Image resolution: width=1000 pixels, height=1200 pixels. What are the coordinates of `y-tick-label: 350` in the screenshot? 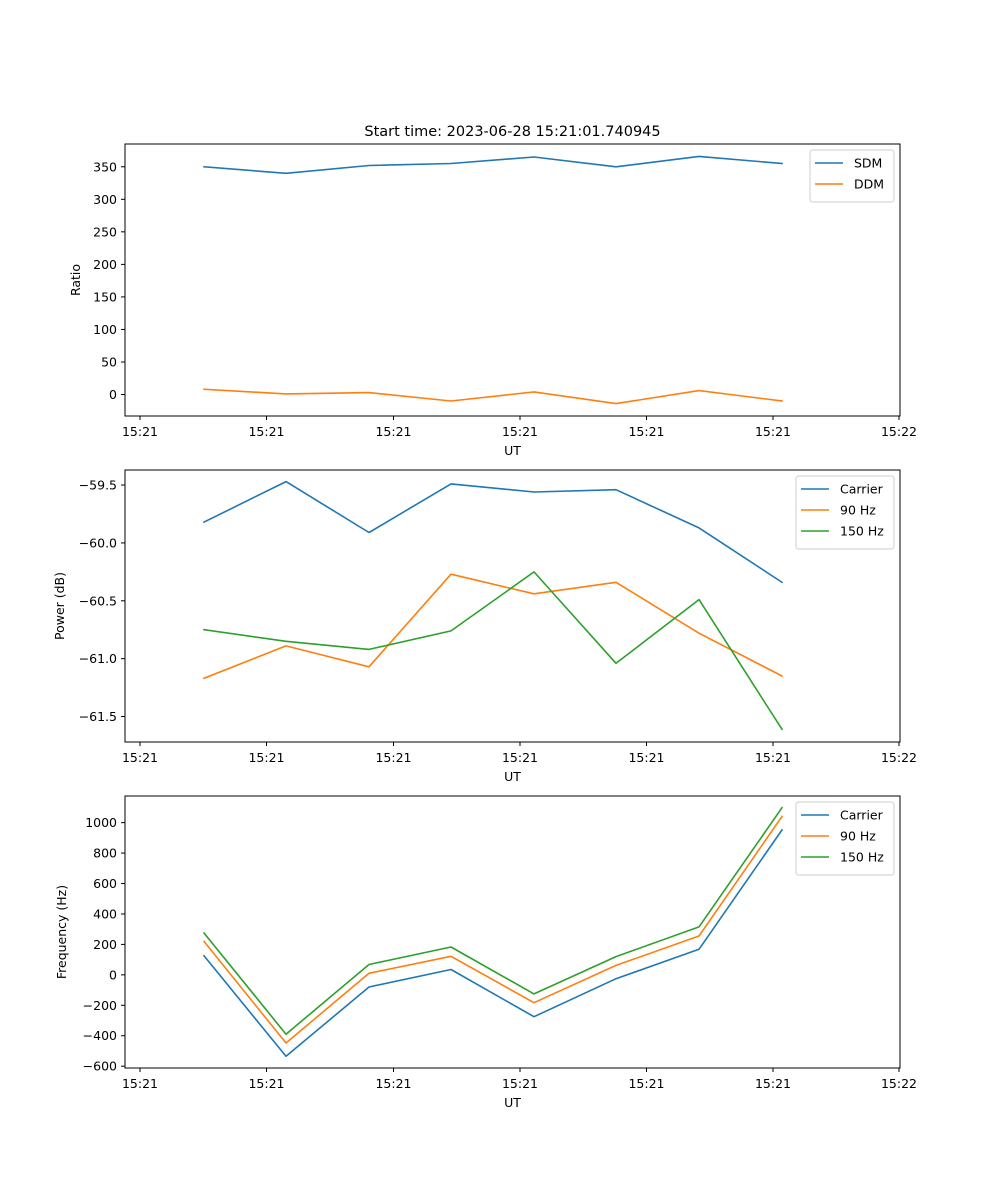 It's located at (105, 166).